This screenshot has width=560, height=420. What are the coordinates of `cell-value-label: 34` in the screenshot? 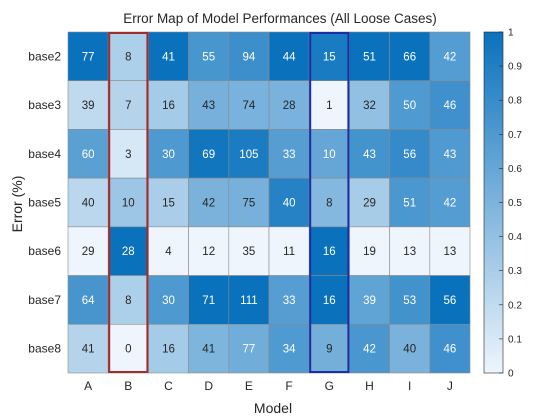 It's located at (289, 350).